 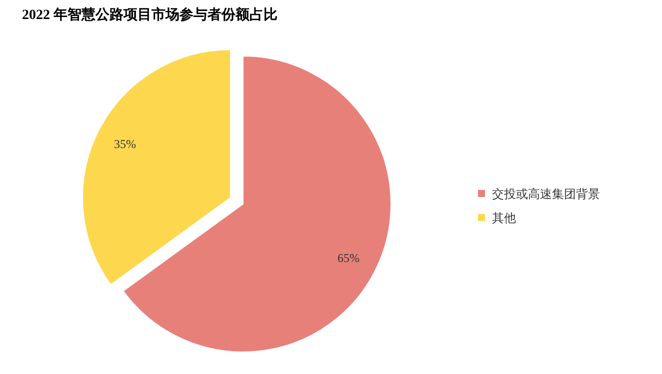 What do you see at coordinates (348, 257) in the screenshot?
I see `data-label: 65%` at bounding box center [348, 257].